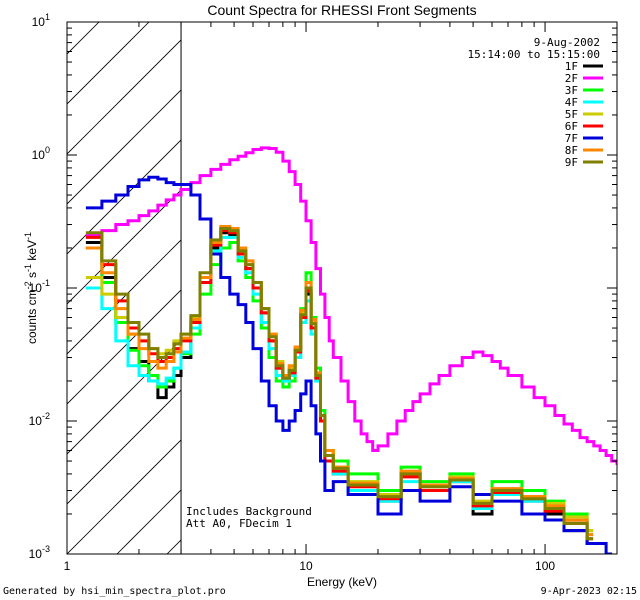 The width and height of the screenshot is (640, 600). I want to click on y-tick-label: 10⁻³, so click(39, 552).